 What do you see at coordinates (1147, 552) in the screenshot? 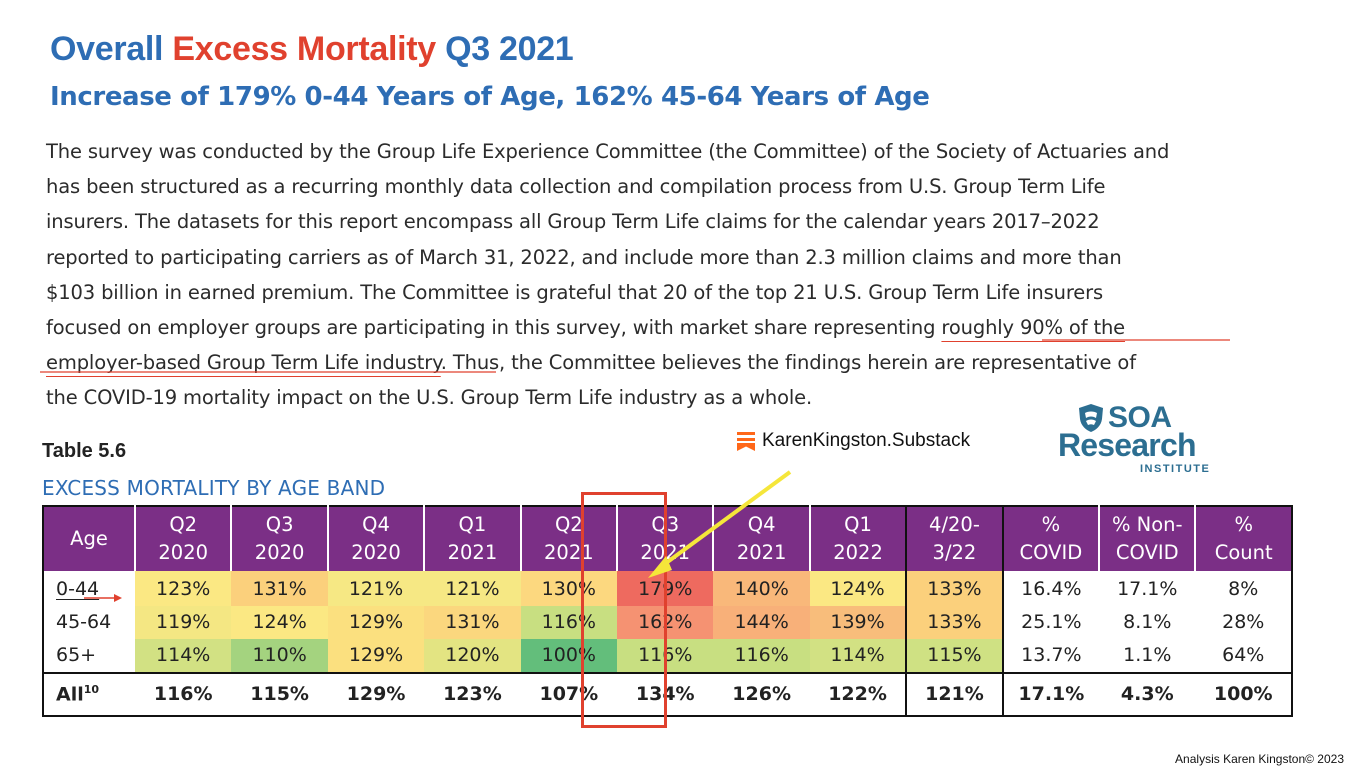
I see `header-line-2: COVID` at bounding box center [1147, 552].